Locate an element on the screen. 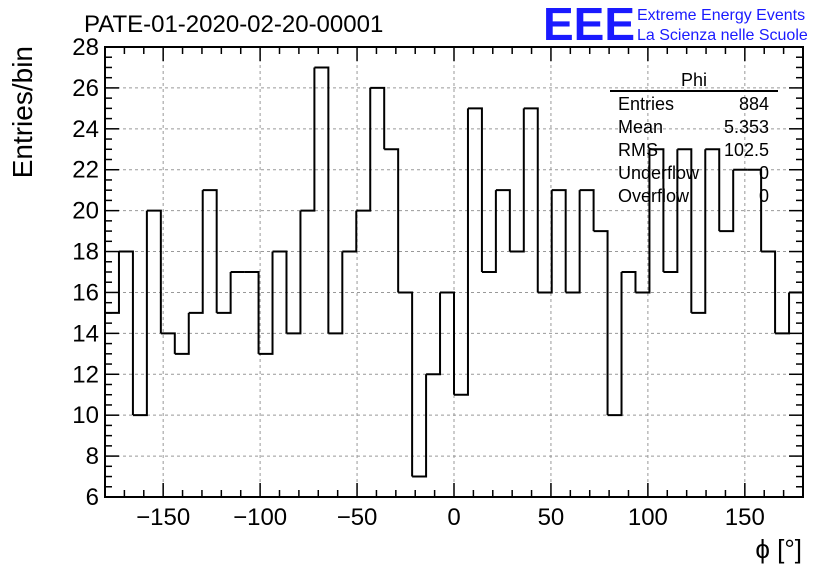 Image resolution: width=836 pixels, height=577 pixels. y-tick-label: 8 is located at coordinates (92, 456).